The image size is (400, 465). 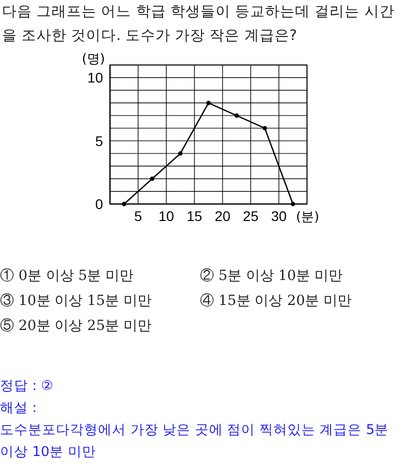 I want to click on text: ① 0분 이상 5분 미만, so click(x=67, y=276).